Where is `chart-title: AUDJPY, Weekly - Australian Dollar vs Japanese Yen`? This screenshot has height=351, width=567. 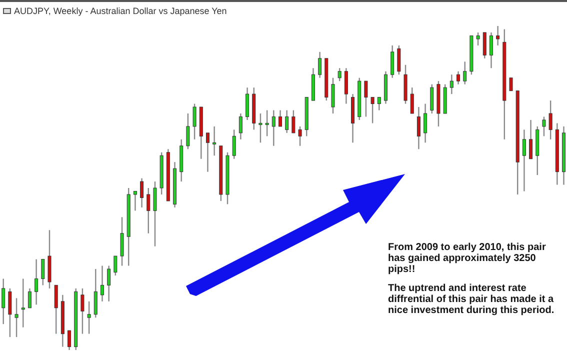
chart-title: AUDJPY, Weekly - Australian Dollar vs Japanese Yen is located at coordinates (120, 11).